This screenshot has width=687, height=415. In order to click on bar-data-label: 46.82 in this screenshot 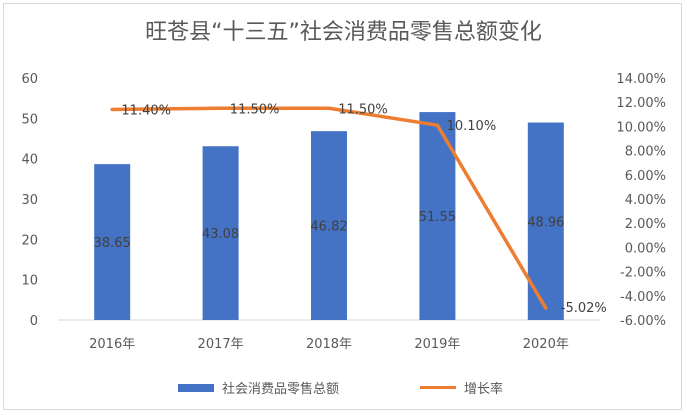, I will do `click(328, 227)`.